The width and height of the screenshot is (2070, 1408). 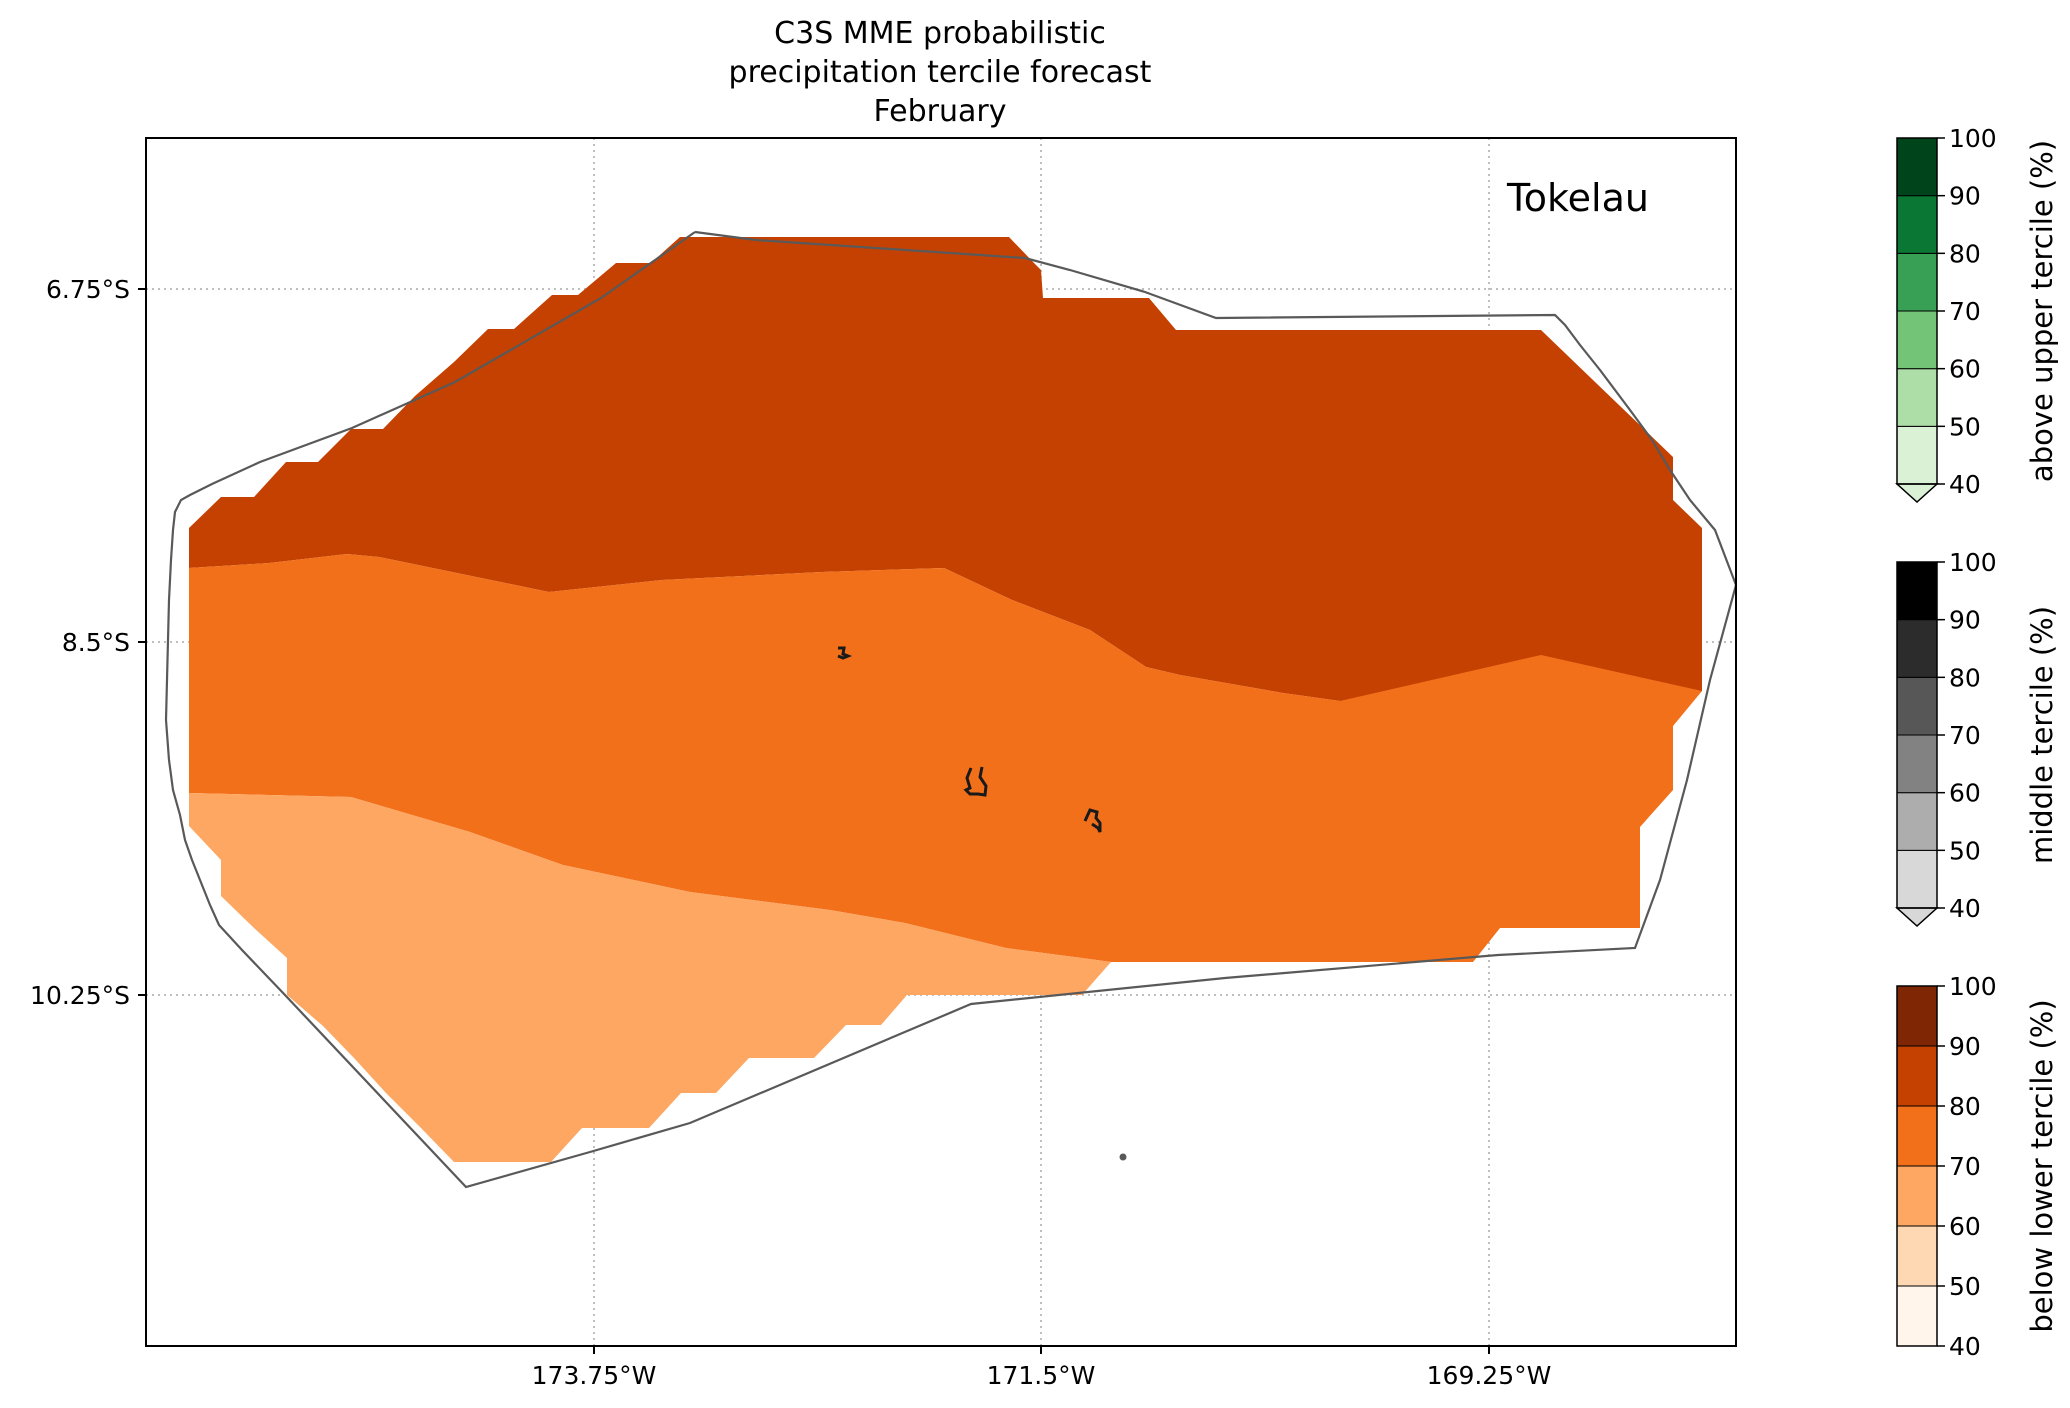 What do you see at coordinates (1092, 820) in the screenshot?
I see `atoll-fakaofo` at bounding box center [1092, 820].